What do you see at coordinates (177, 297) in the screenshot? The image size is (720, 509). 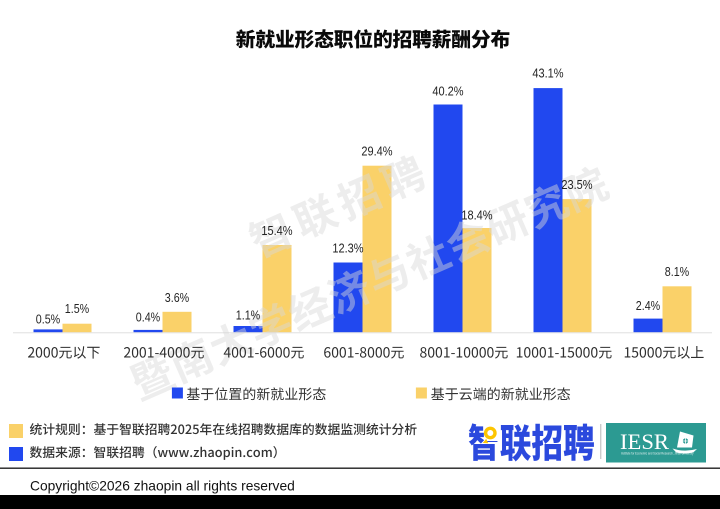 I see `svg-text: 3.6%` at bounding box center [177, 297].